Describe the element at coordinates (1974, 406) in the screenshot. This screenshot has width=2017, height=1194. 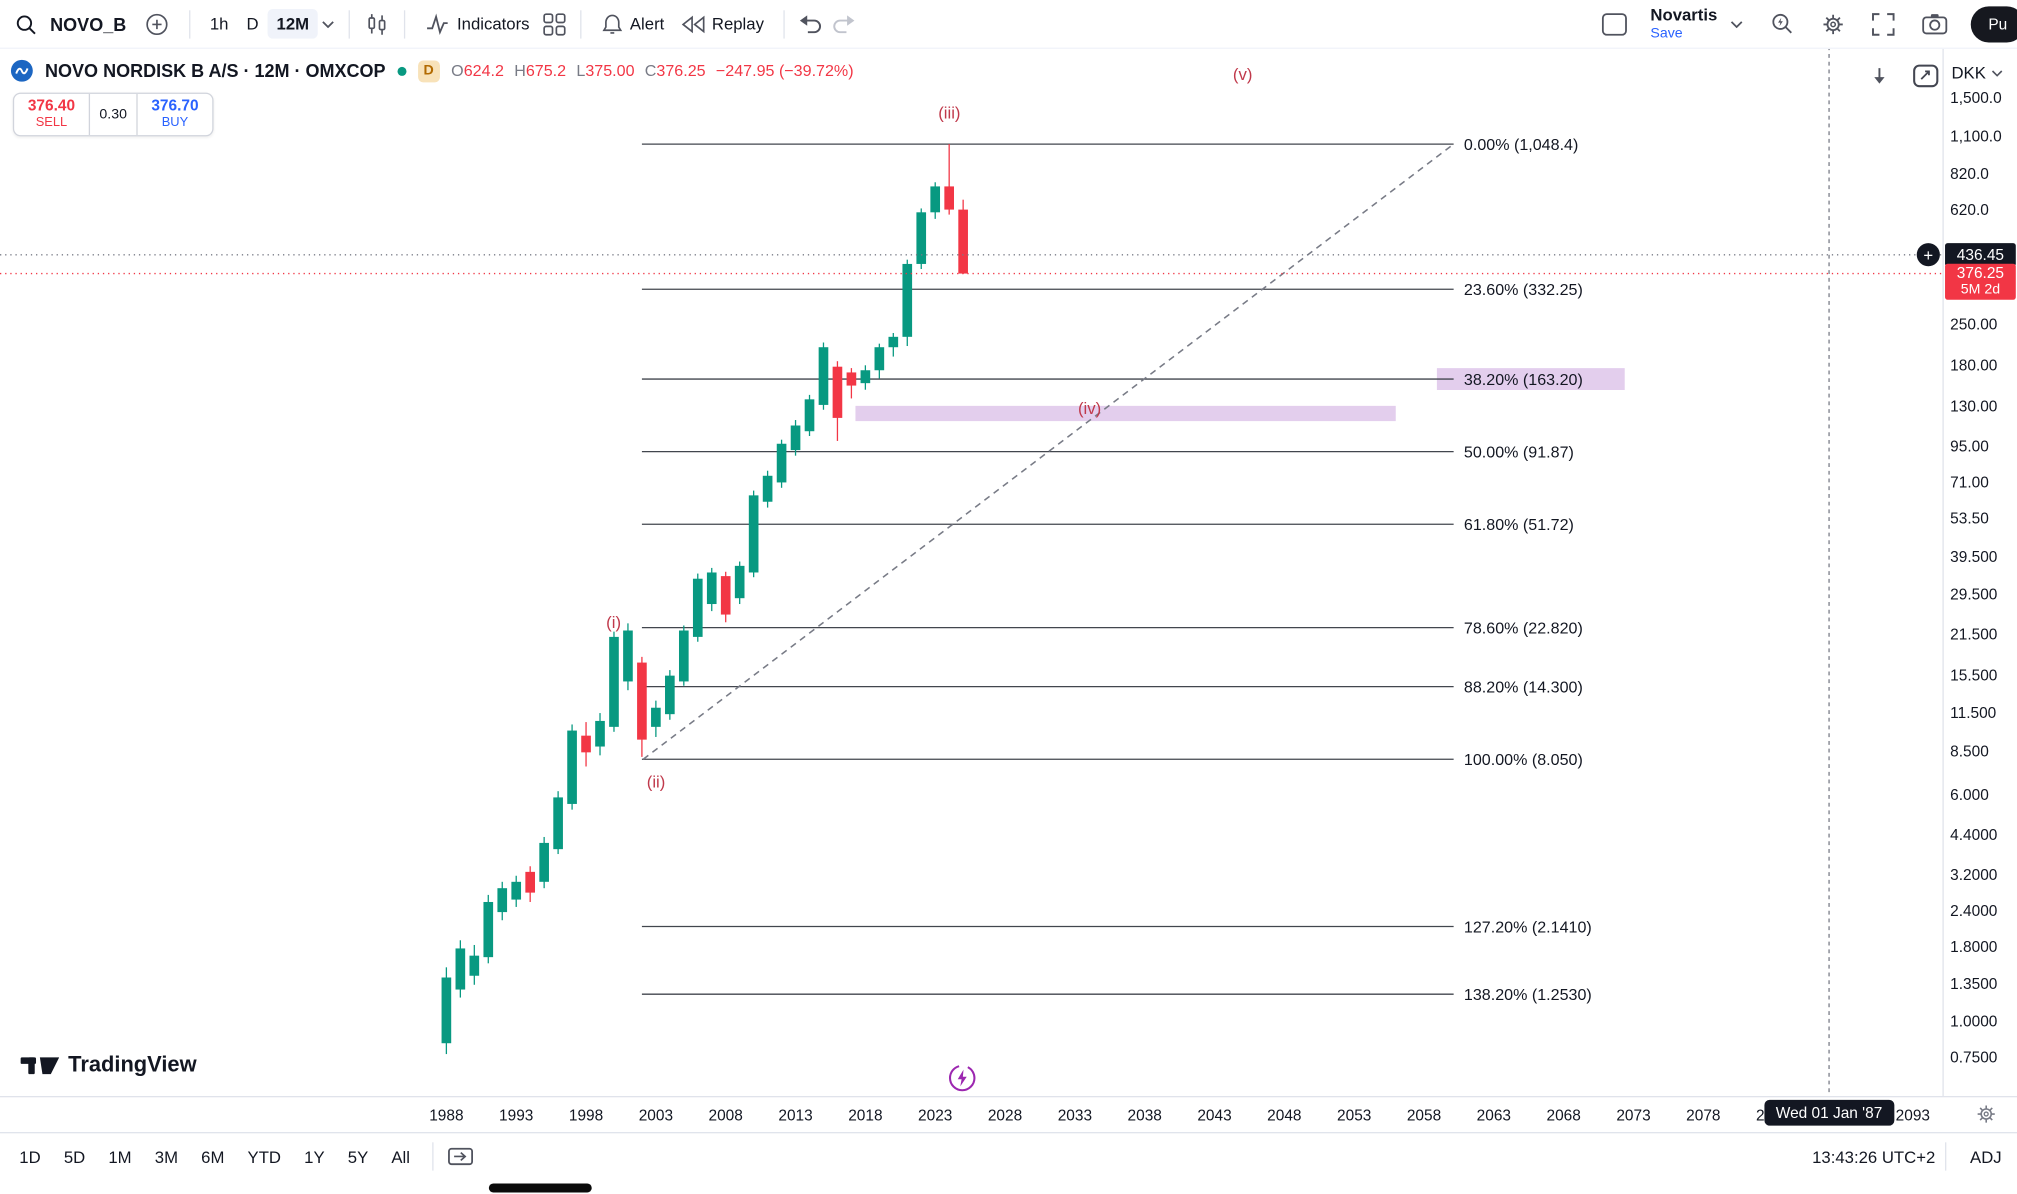
I see `price-axis-label: 130.00` at that location.